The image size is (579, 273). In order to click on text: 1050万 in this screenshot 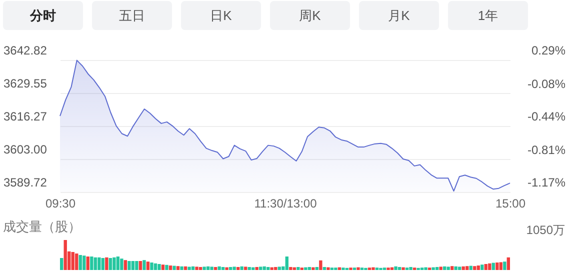, I will do `click(545, 230)`.